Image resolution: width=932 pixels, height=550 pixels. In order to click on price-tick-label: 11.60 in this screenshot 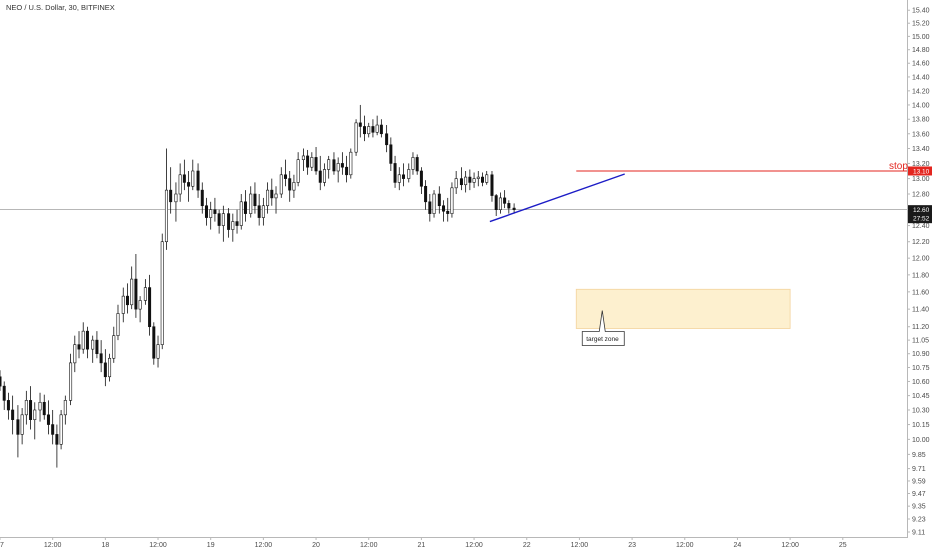, I will do `click(920, 292)`.